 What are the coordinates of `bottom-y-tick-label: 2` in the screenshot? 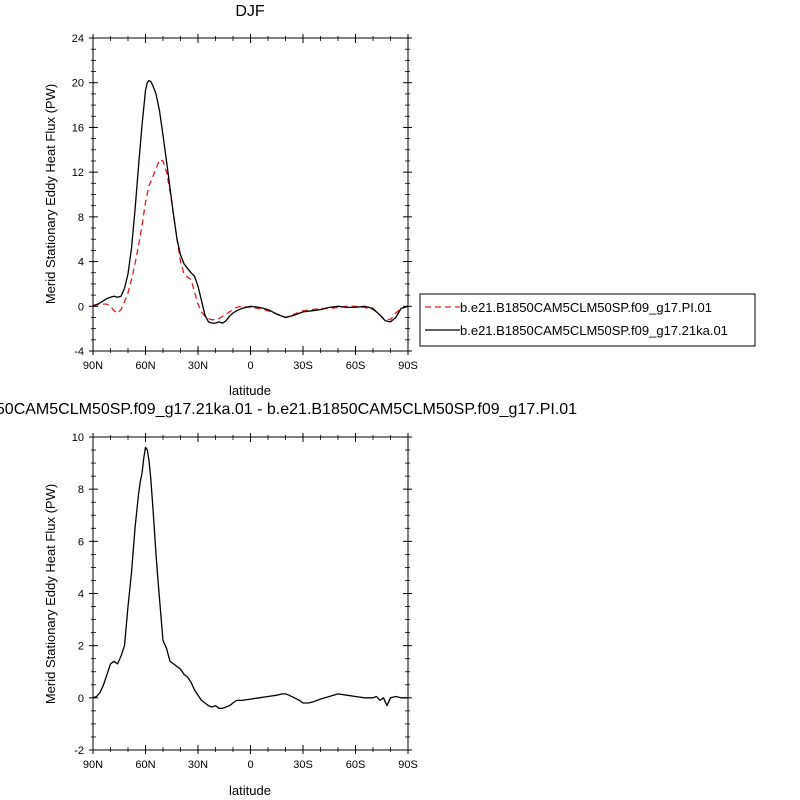 It's located at (81, 647).